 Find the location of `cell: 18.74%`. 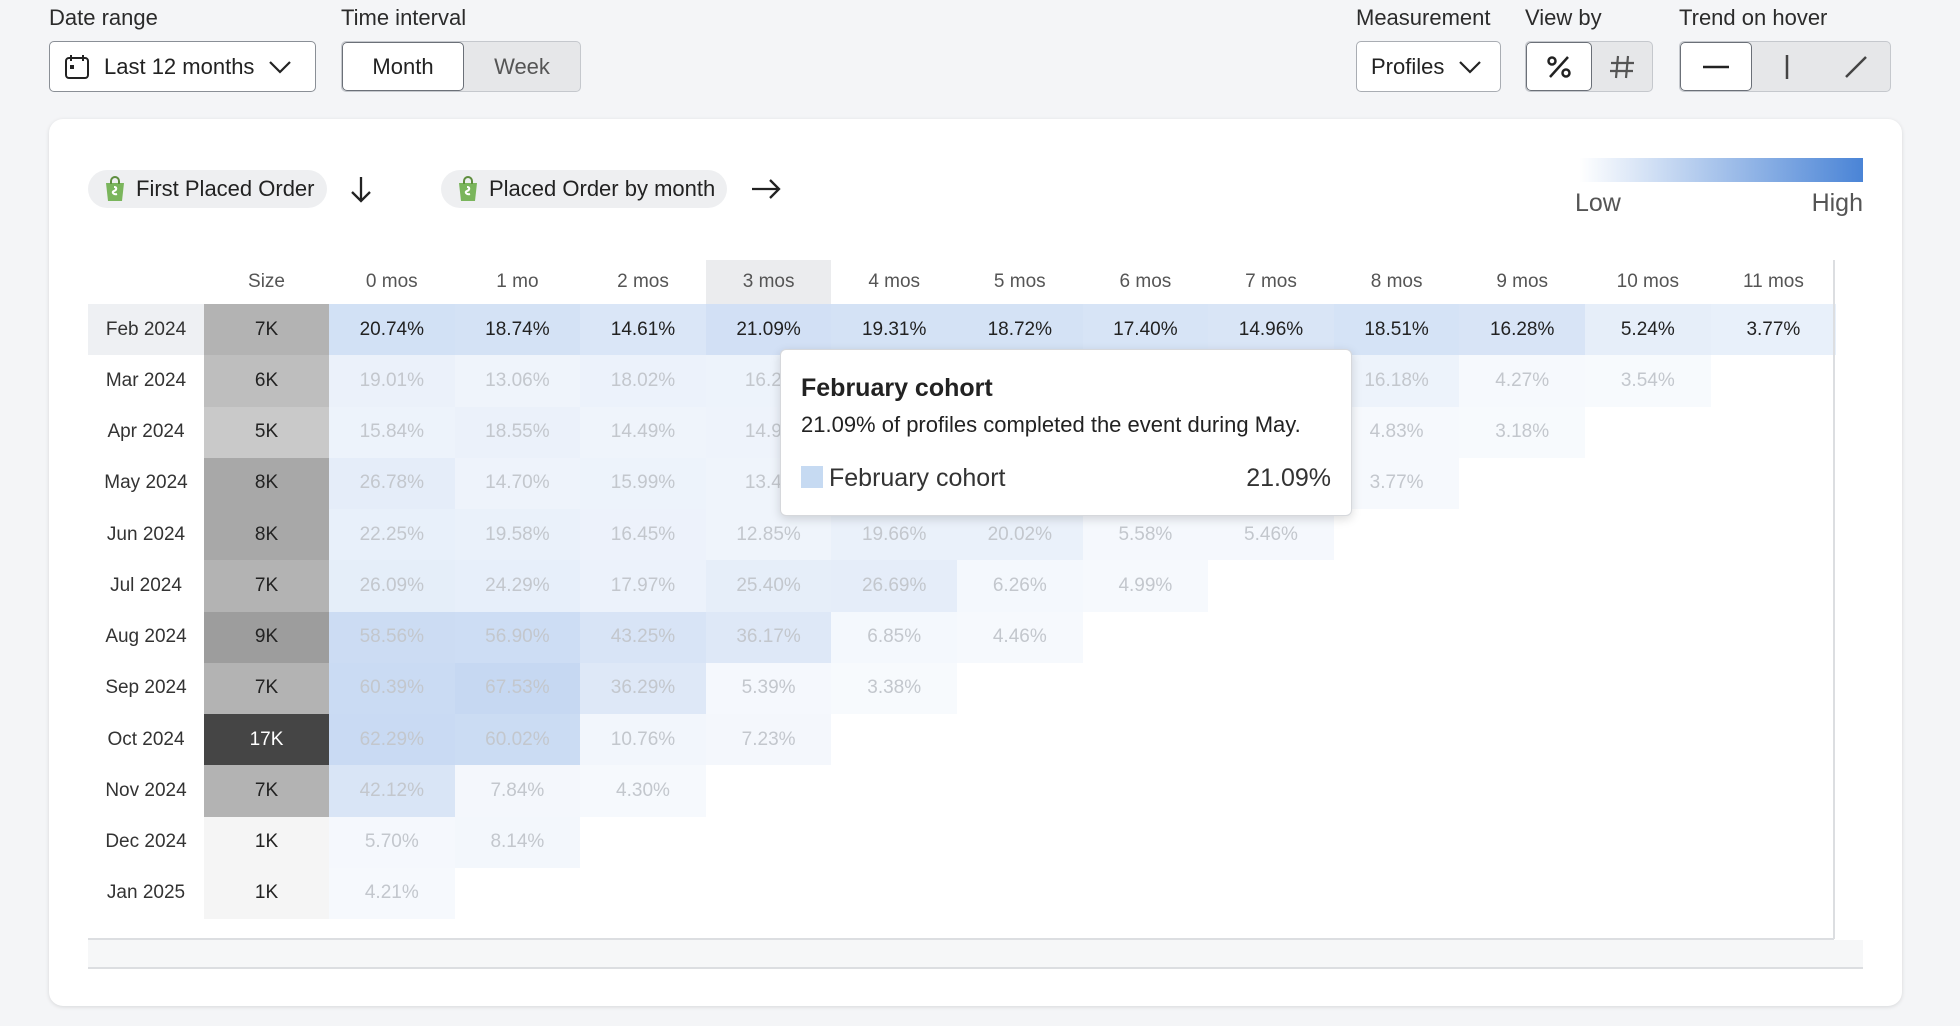

cell: 18.74% is located at coordinates (517, 330).